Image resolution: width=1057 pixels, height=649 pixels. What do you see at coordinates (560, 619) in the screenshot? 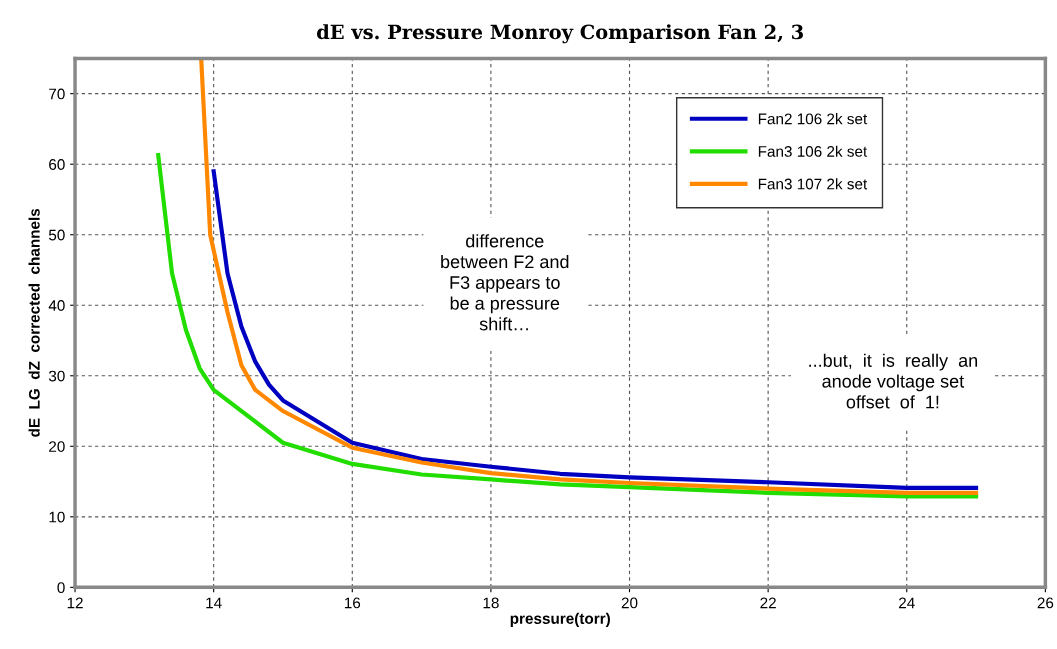
I see `x-axis-title: pressure(torr)` at bounding box center [560, 619].